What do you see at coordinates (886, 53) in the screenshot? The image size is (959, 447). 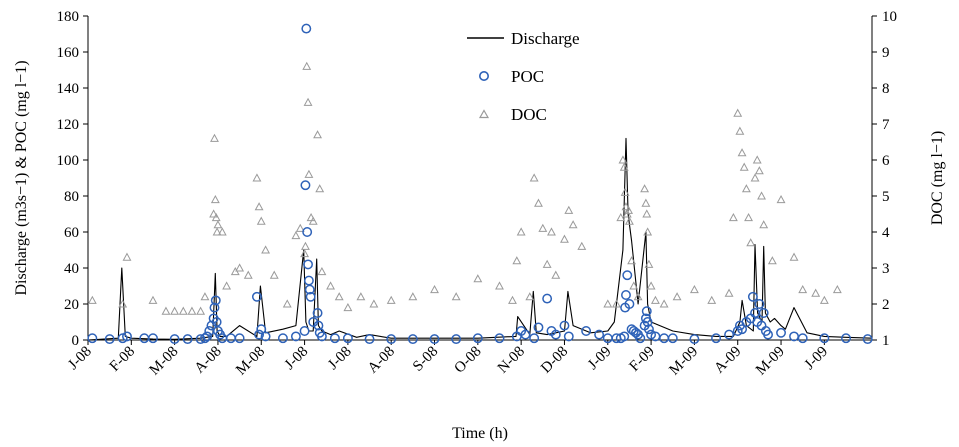 I see `right-tick-label: 9` at bounding box center [886, 53].